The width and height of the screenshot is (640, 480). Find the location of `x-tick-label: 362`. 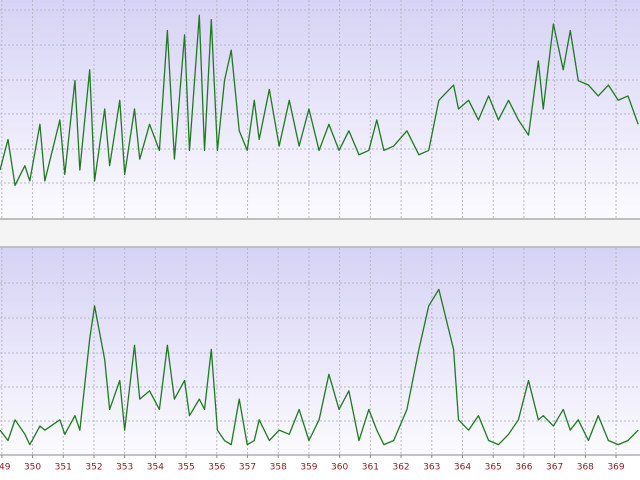

x-tick-label: 362 is located at coordinates (400, 468).